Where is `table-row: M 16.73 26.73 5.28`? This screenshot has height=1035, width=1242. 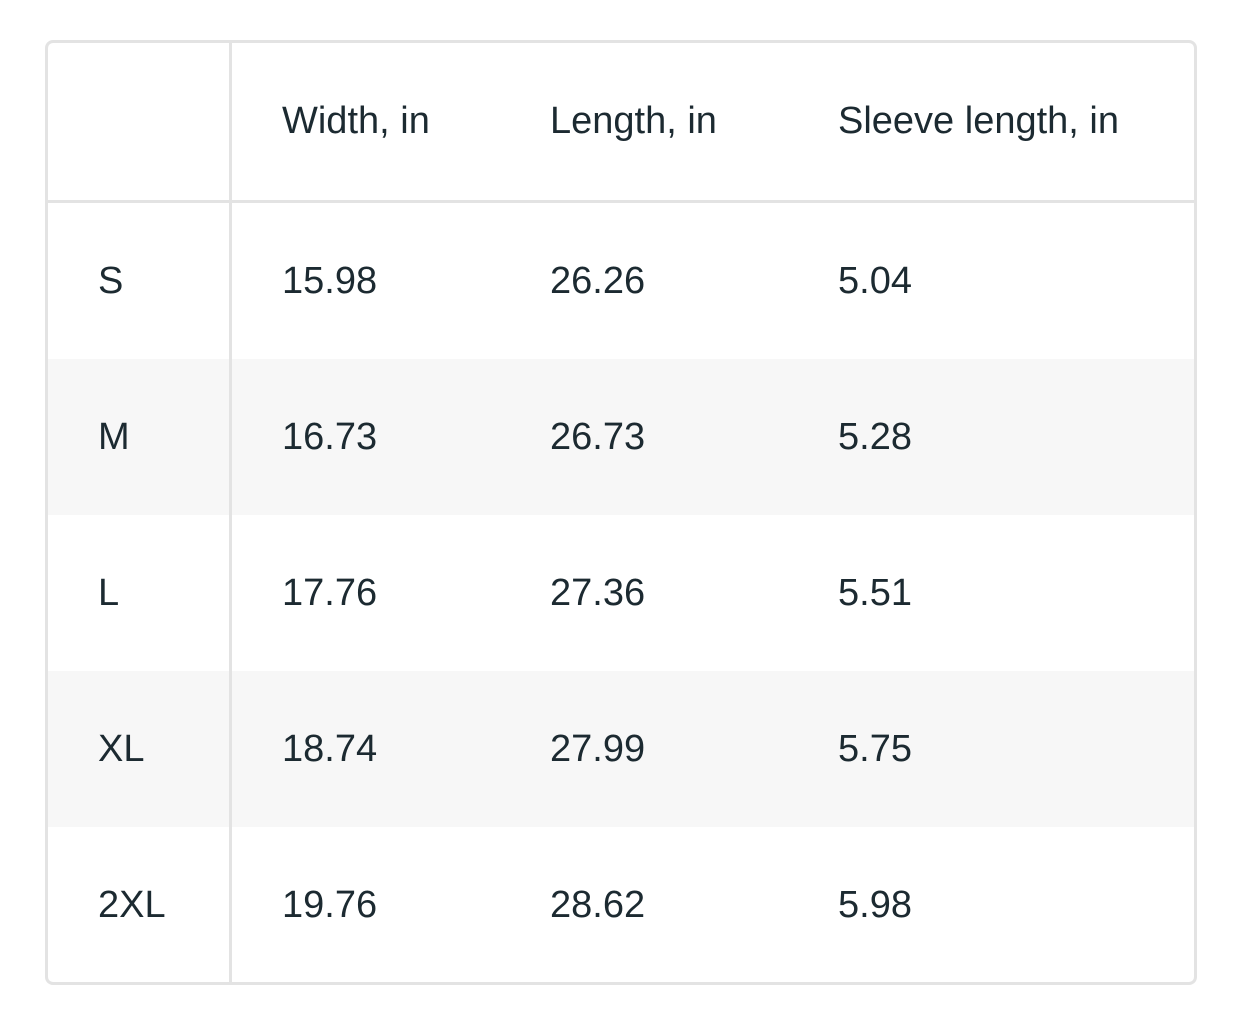 table-row: M 16.73 26.73 5.28 is located at coordinates (621, 437).